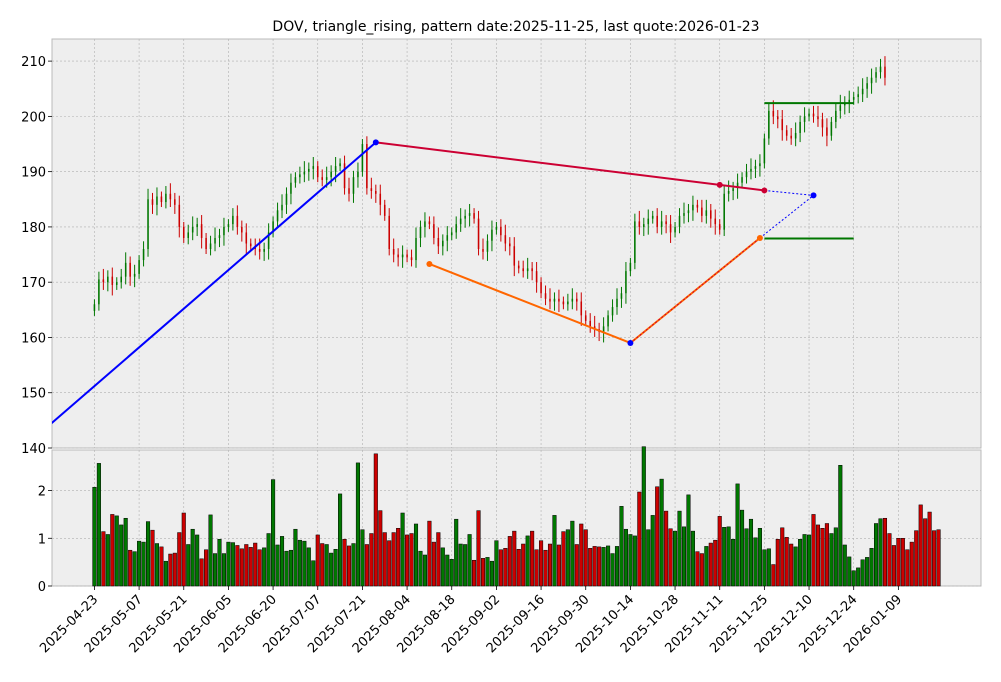 This screenshot has width=1001, height=682. What do you see at coordinates (33, 62) in the screenshot?
I see `price-y-tick-label: 210` at bounding box center [33, 62].